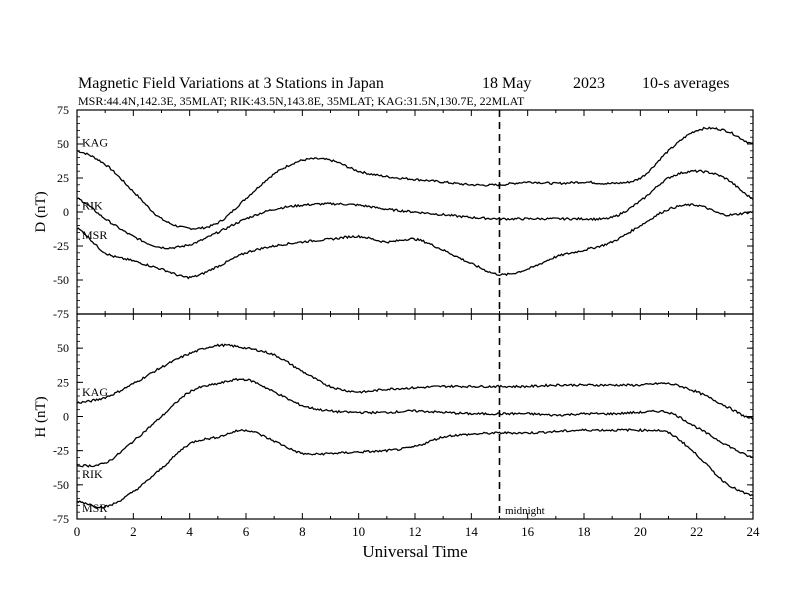  Describe the element at coordinates (754, 531) in the screenshot. I see `x-tick-label: 24` at that location.